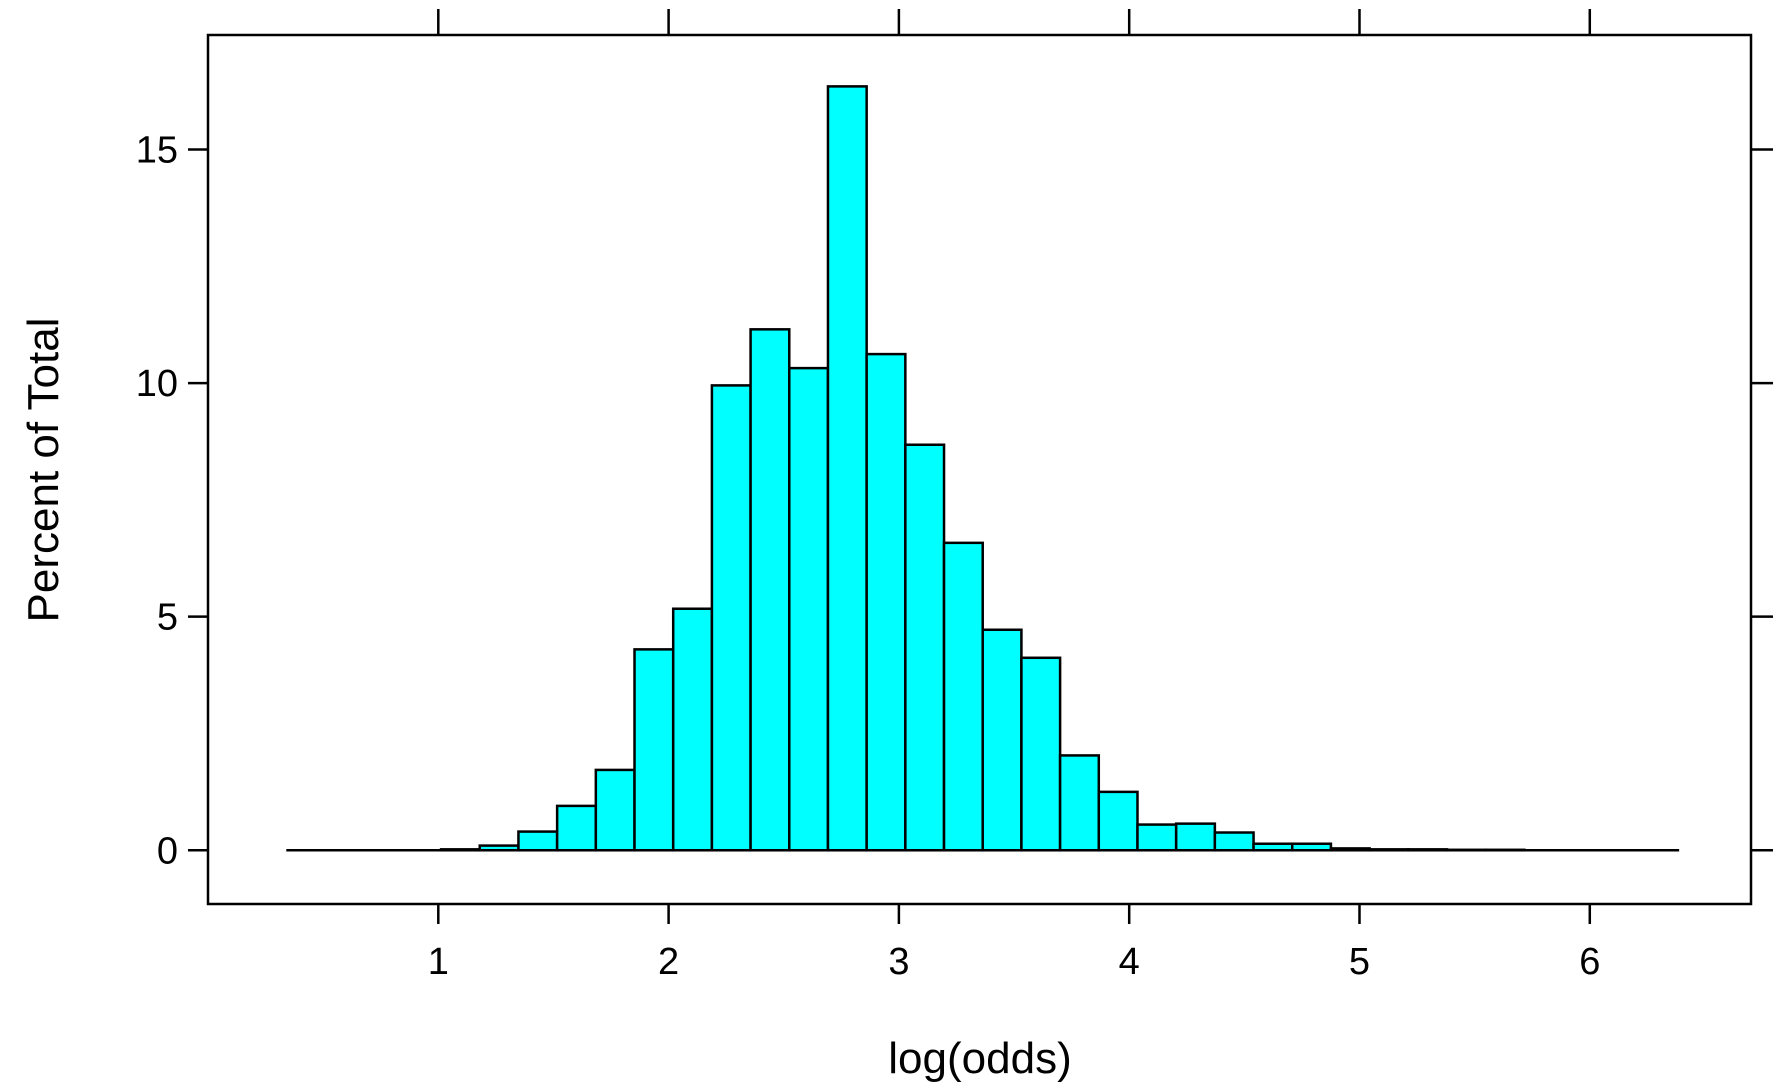 This screenshot has height=1090, width=1773. What do you see at coordinates (668, 962) in the screenshot?
I see `x-tick-label: 2` at bounding box center [668, 962].